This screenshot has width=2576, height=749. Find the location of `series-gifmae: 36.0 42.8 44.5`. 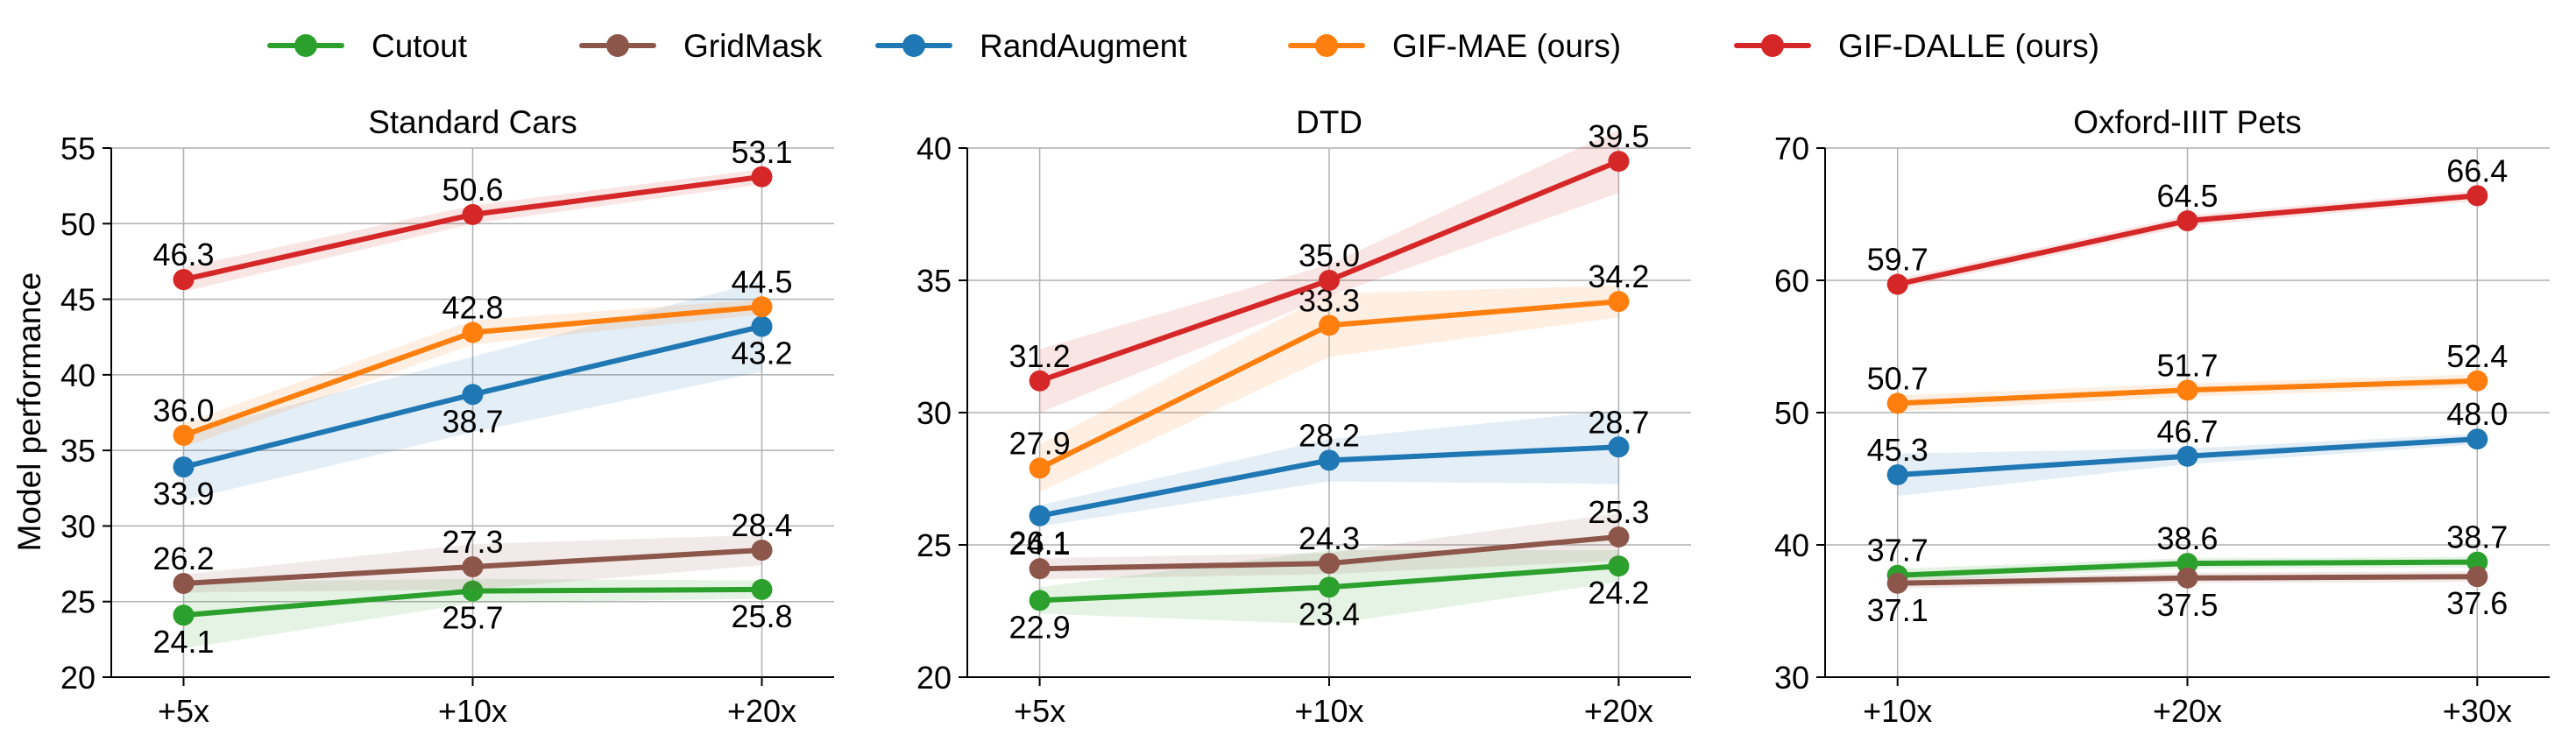

series-gifmae: 36.0 42.8 44.5 is located at coordinates (472, 356).